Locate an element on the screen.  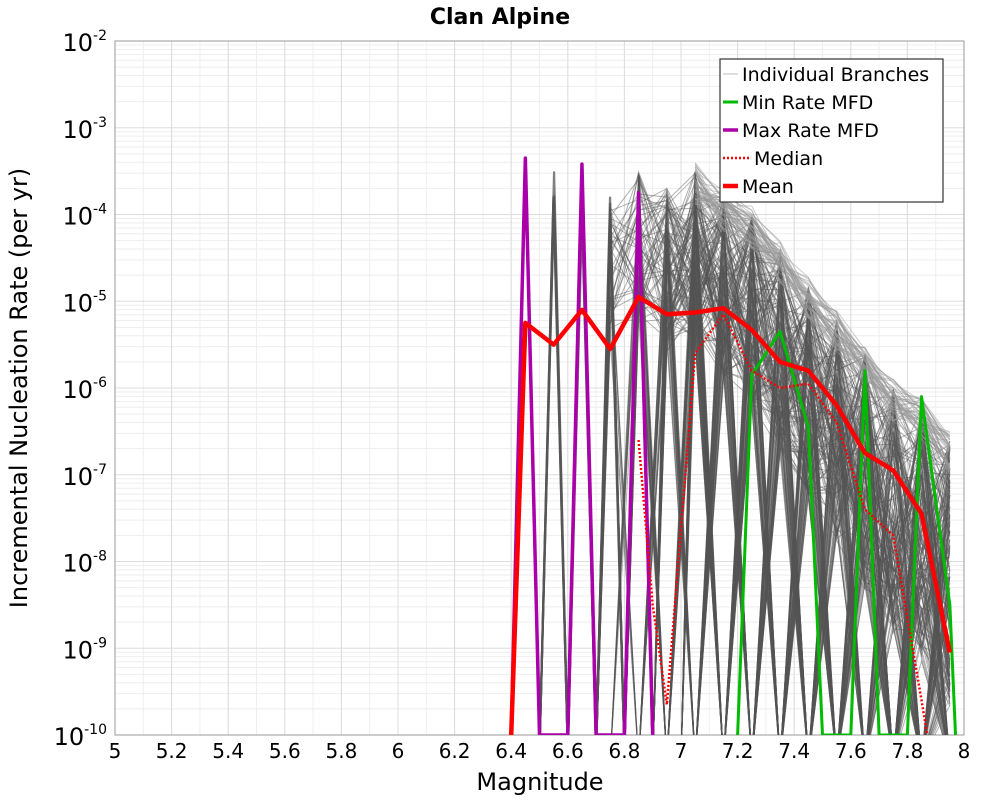
x-axis: 5 5.2 5.4 5.6 5.8 6 6.2 6.4 6.6 6.8 7 7.2 7.4 7.6 7.8 8 is located at coordinates (540, 751).